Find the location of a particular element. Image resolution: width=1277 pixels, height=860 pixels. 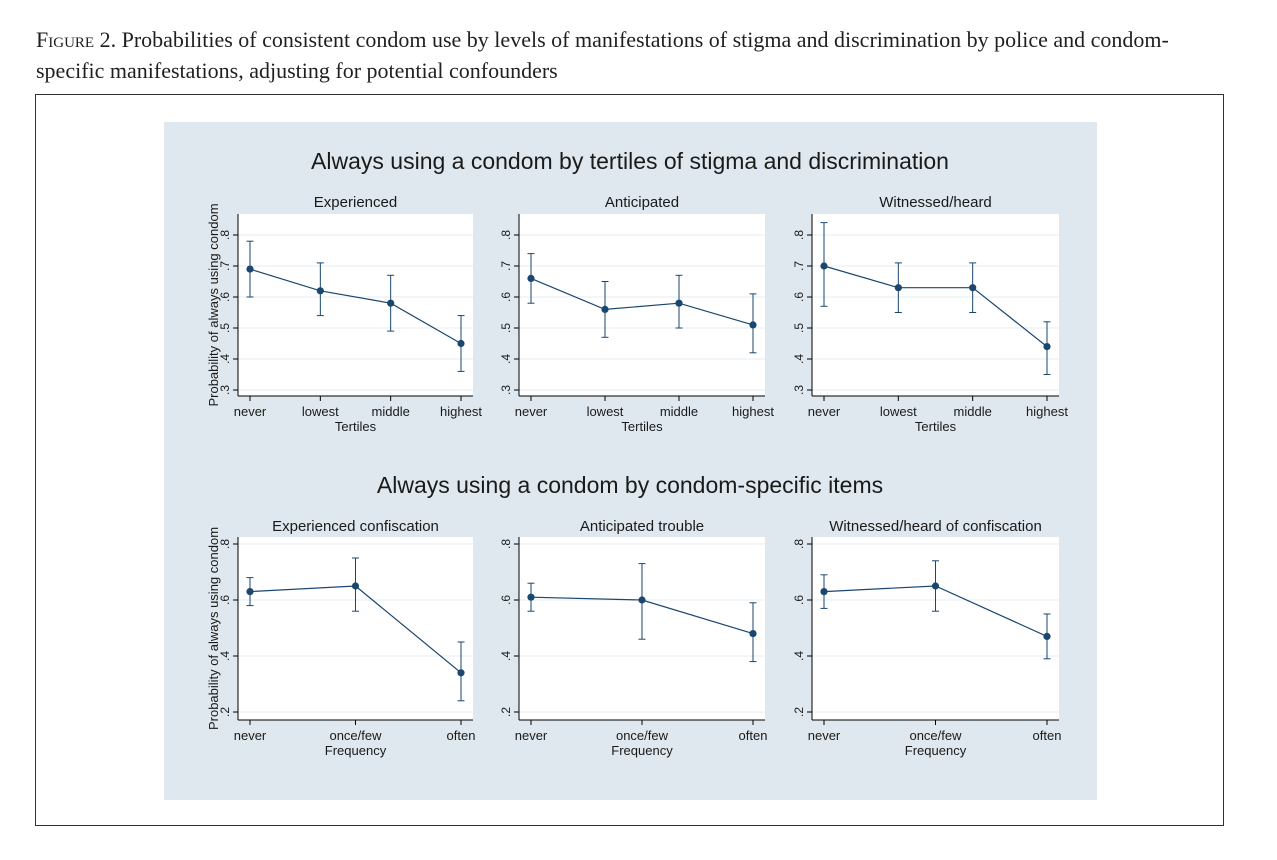

panel-title: Experienced is located at coordinates (355, 202).